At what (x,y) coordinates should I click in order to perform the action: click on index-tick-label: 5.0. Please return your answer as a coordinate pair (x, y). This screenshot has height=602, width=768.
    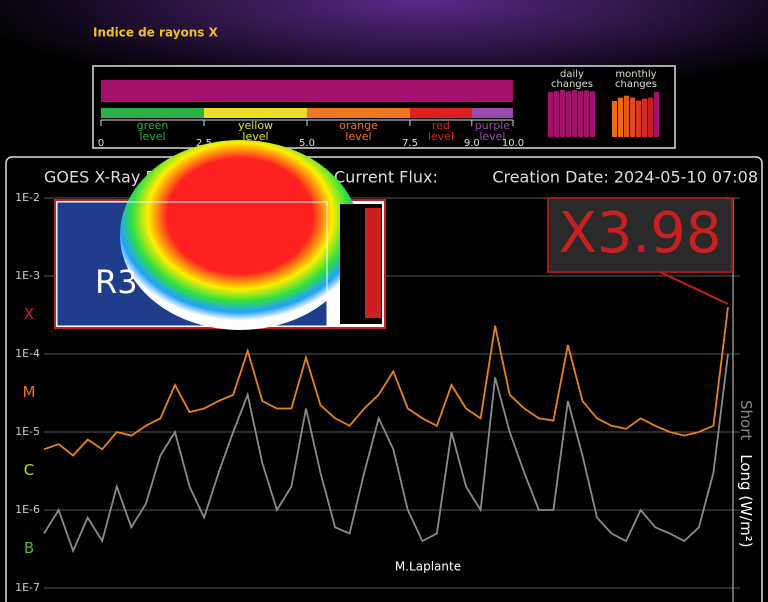
    Looking at the image, I should click on (307, 143).